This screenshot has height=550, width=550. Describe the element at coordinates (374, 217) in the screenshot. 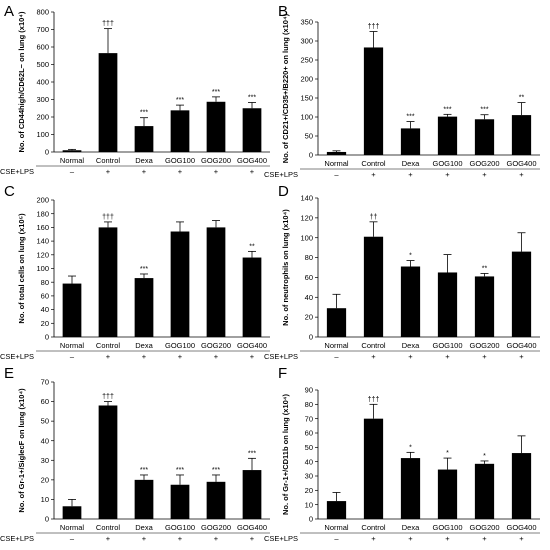

I see `significance-mark: ††` at that location.